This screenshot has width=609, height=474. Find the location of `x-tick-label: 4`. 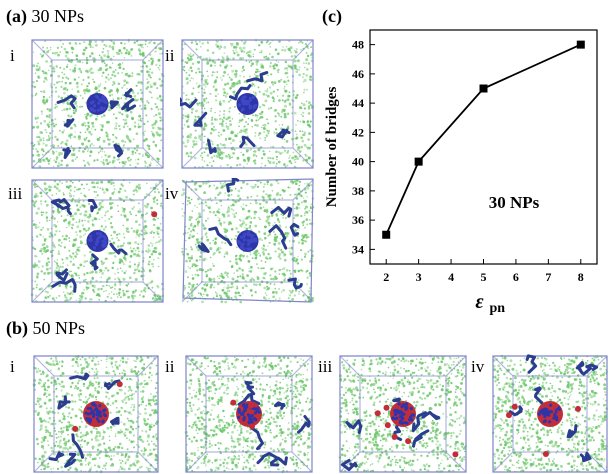

x-tick-label: 4 is located at coordinates (451, 277).